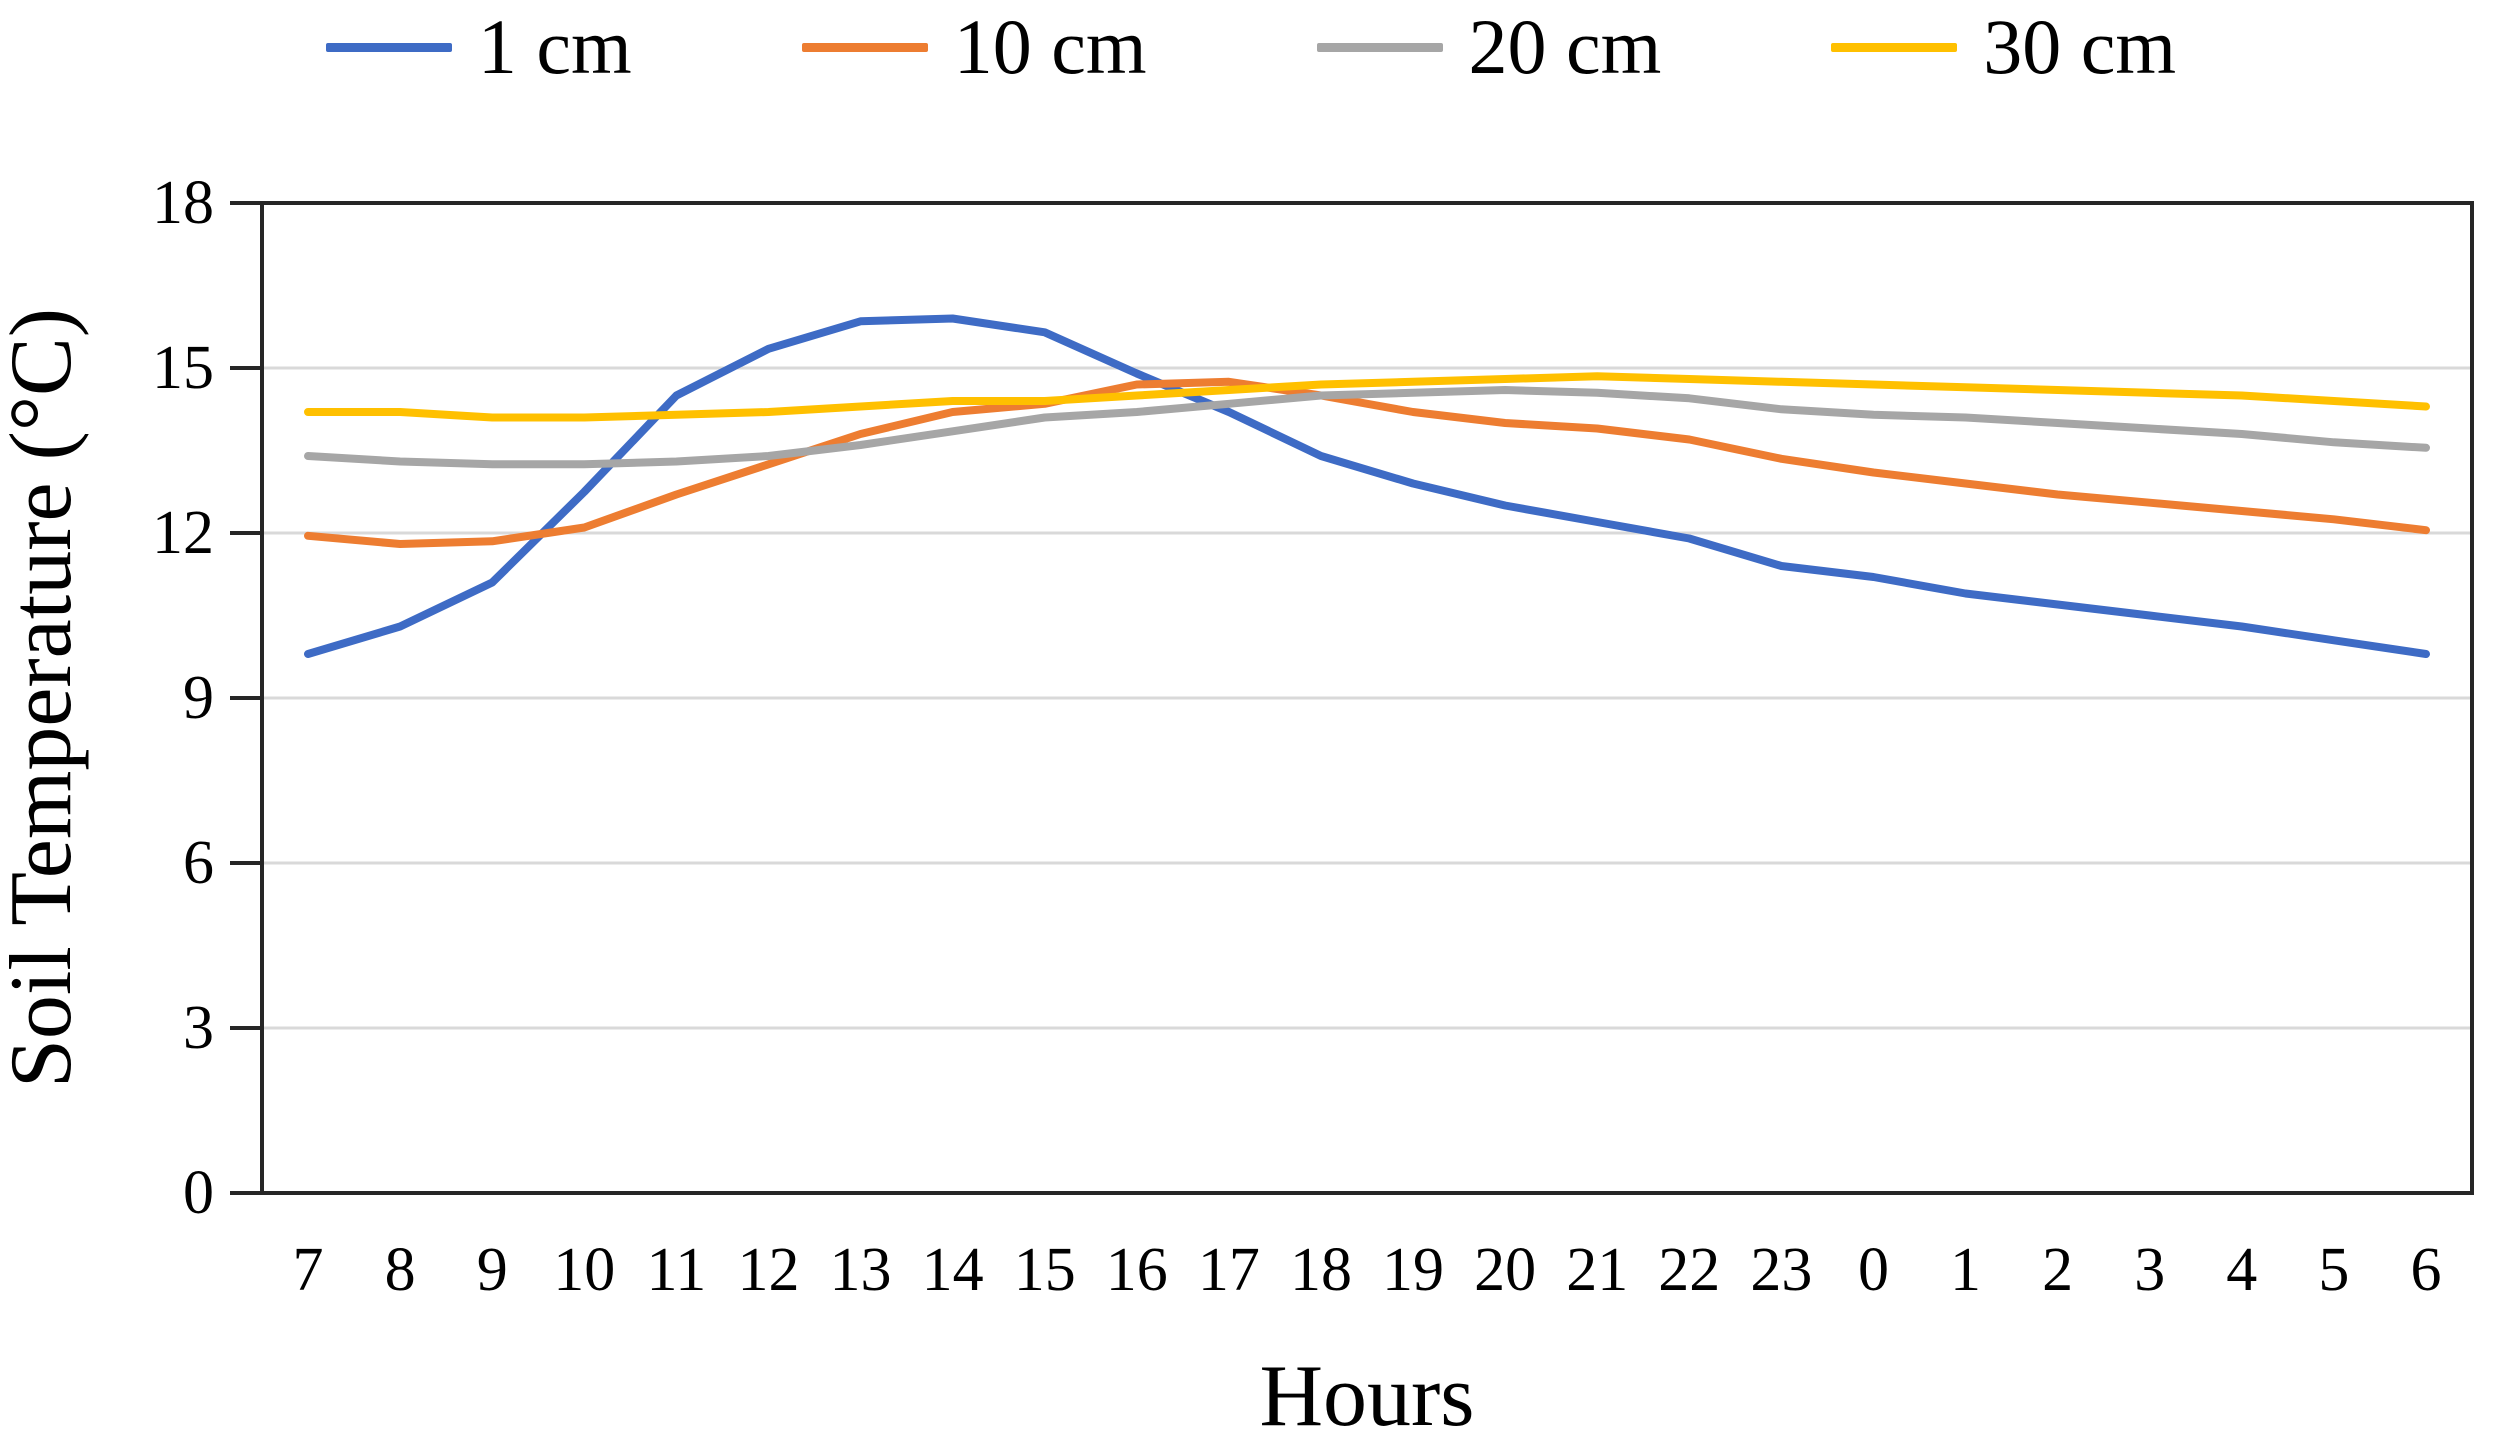 This screenshot has height=1455, width=2502. I want to click on series-line-20cm, so click(1367, 427).